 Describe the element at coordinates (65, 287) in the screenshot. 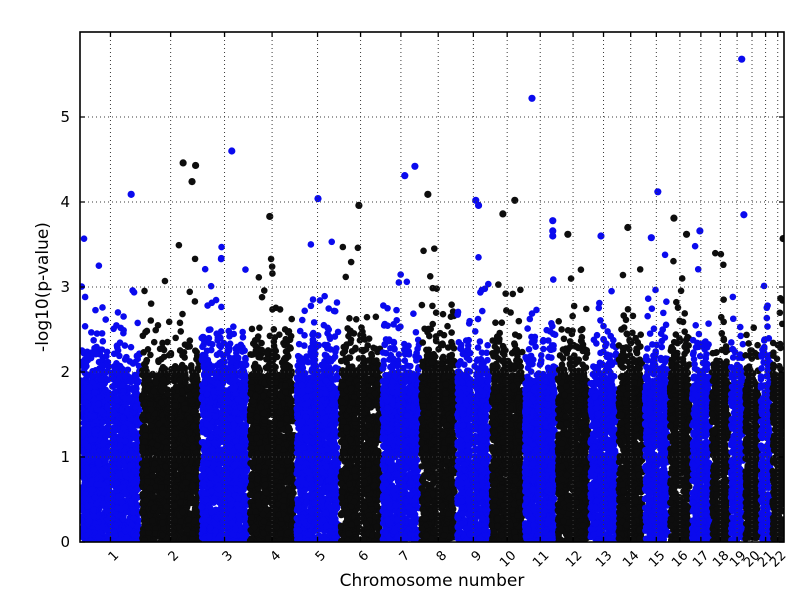

I see `y-tick-label-3: 3` at that location.